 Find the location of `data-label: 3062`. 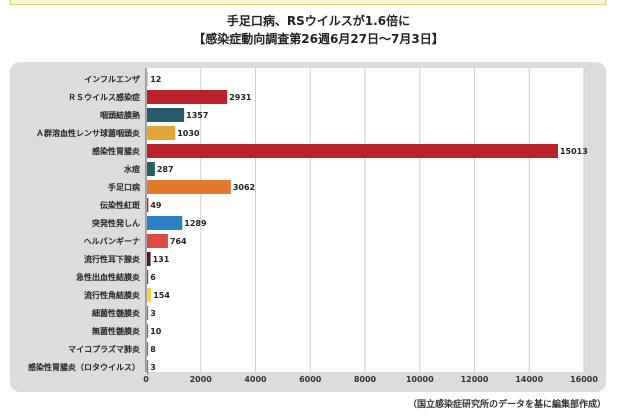

data-label: 3062 is located at coordinates (244, 187).